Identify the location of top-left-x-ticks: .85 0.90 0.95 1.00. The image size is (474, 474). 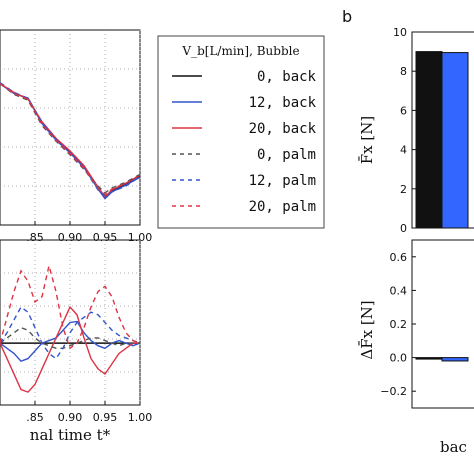
(89, 232).